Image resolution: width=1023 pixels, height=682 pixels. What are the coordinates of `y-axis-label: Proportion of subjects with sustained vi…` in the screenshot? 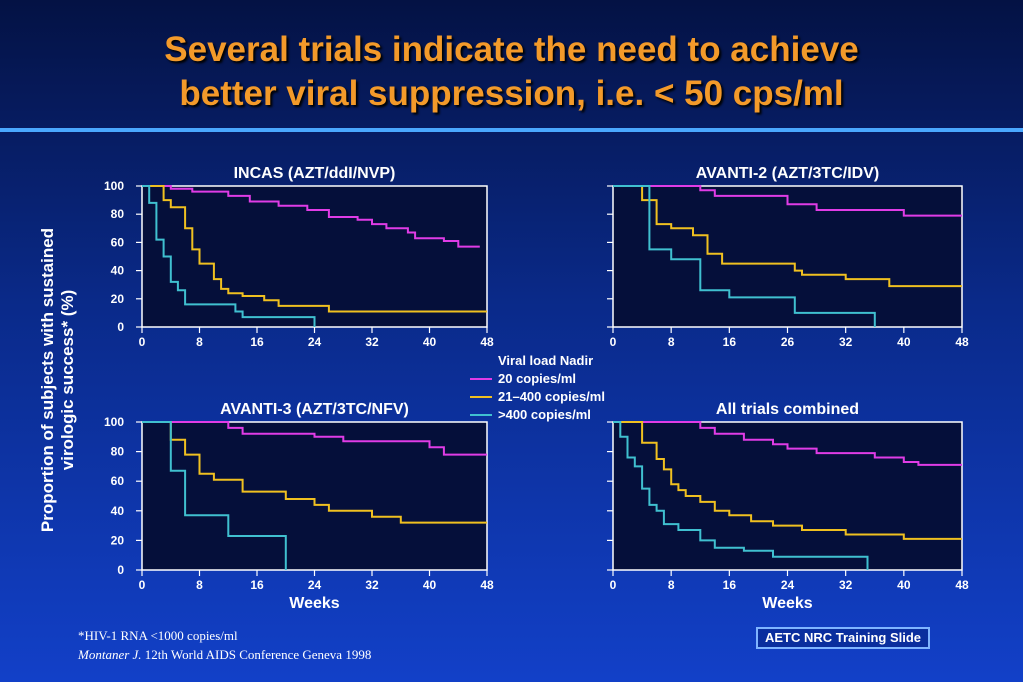 It's located at (58, 380).